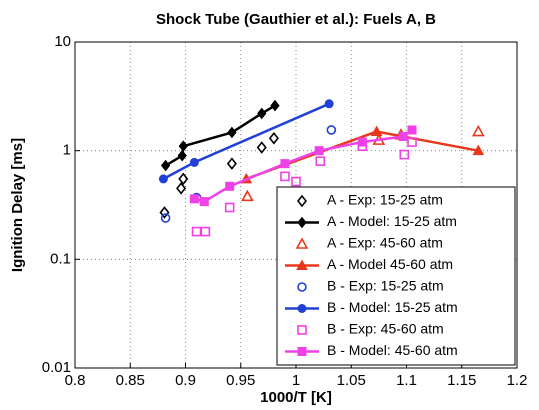 This screenshot has height=410, width=539. I want to click on legend-label: A - Model 45-60 atm, so click(390, 264).